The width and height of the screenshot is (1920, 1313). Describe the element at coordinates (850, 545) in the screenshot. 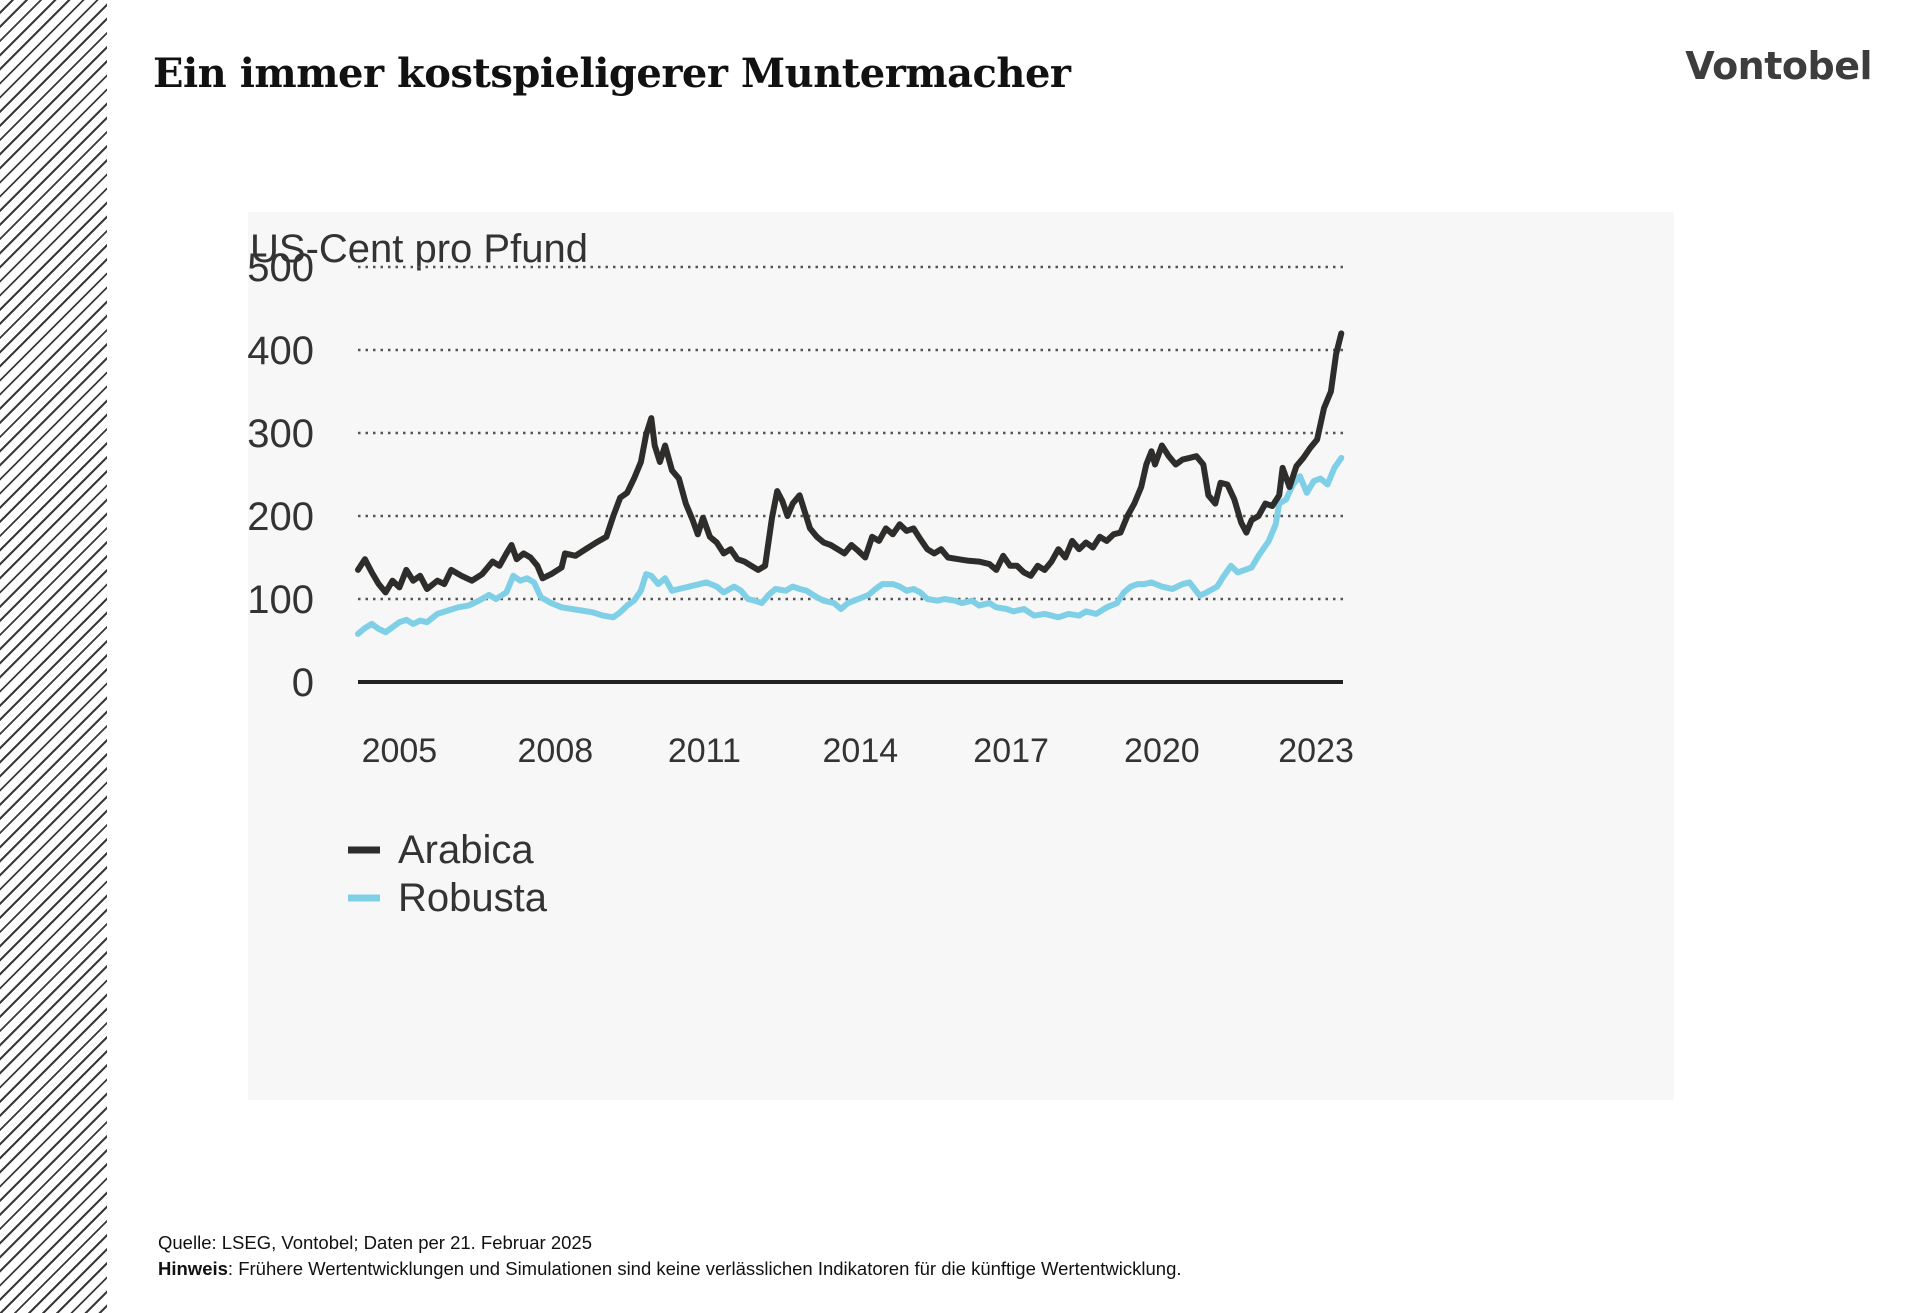

I see `series-line-robusta` at that location.